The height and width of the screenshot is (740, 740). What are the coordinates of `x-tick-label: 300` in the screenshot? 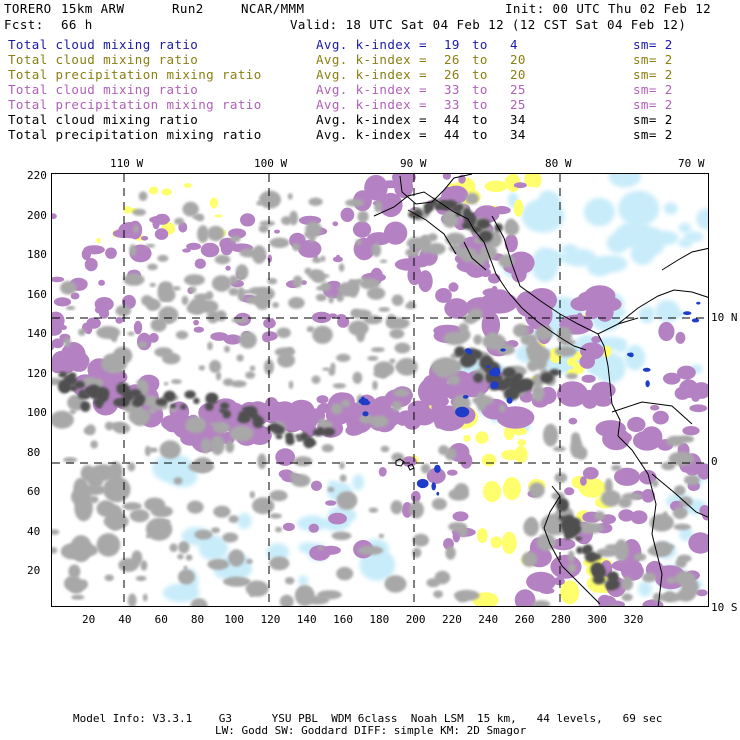 It's located at (597, 619).